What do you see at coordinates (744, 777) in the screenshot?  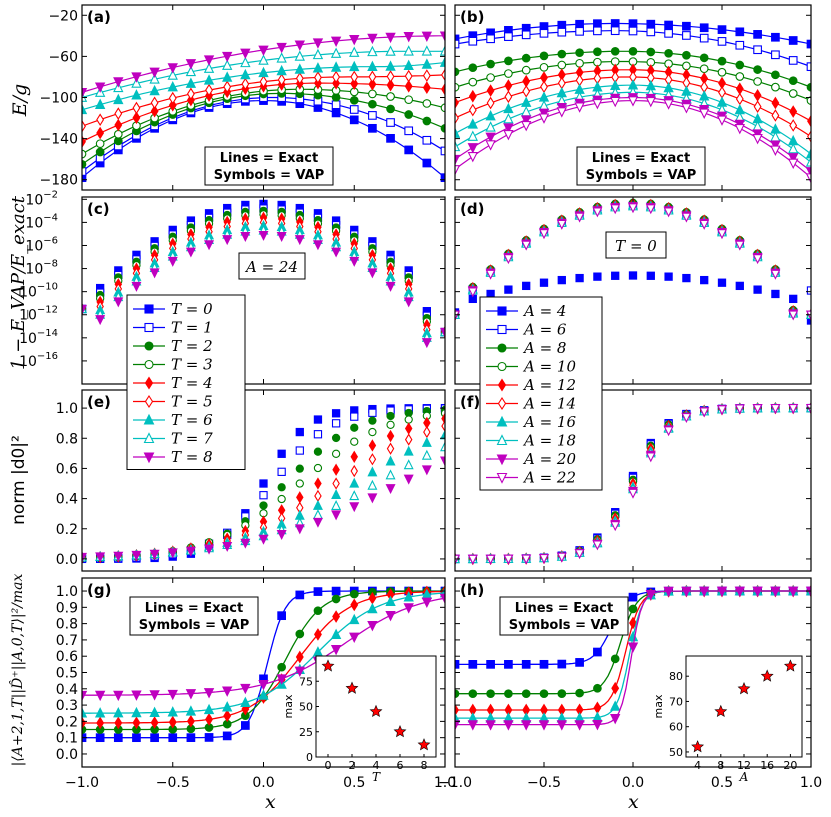 I see `inset-xlabel: A` at bounding box center [744, 777].